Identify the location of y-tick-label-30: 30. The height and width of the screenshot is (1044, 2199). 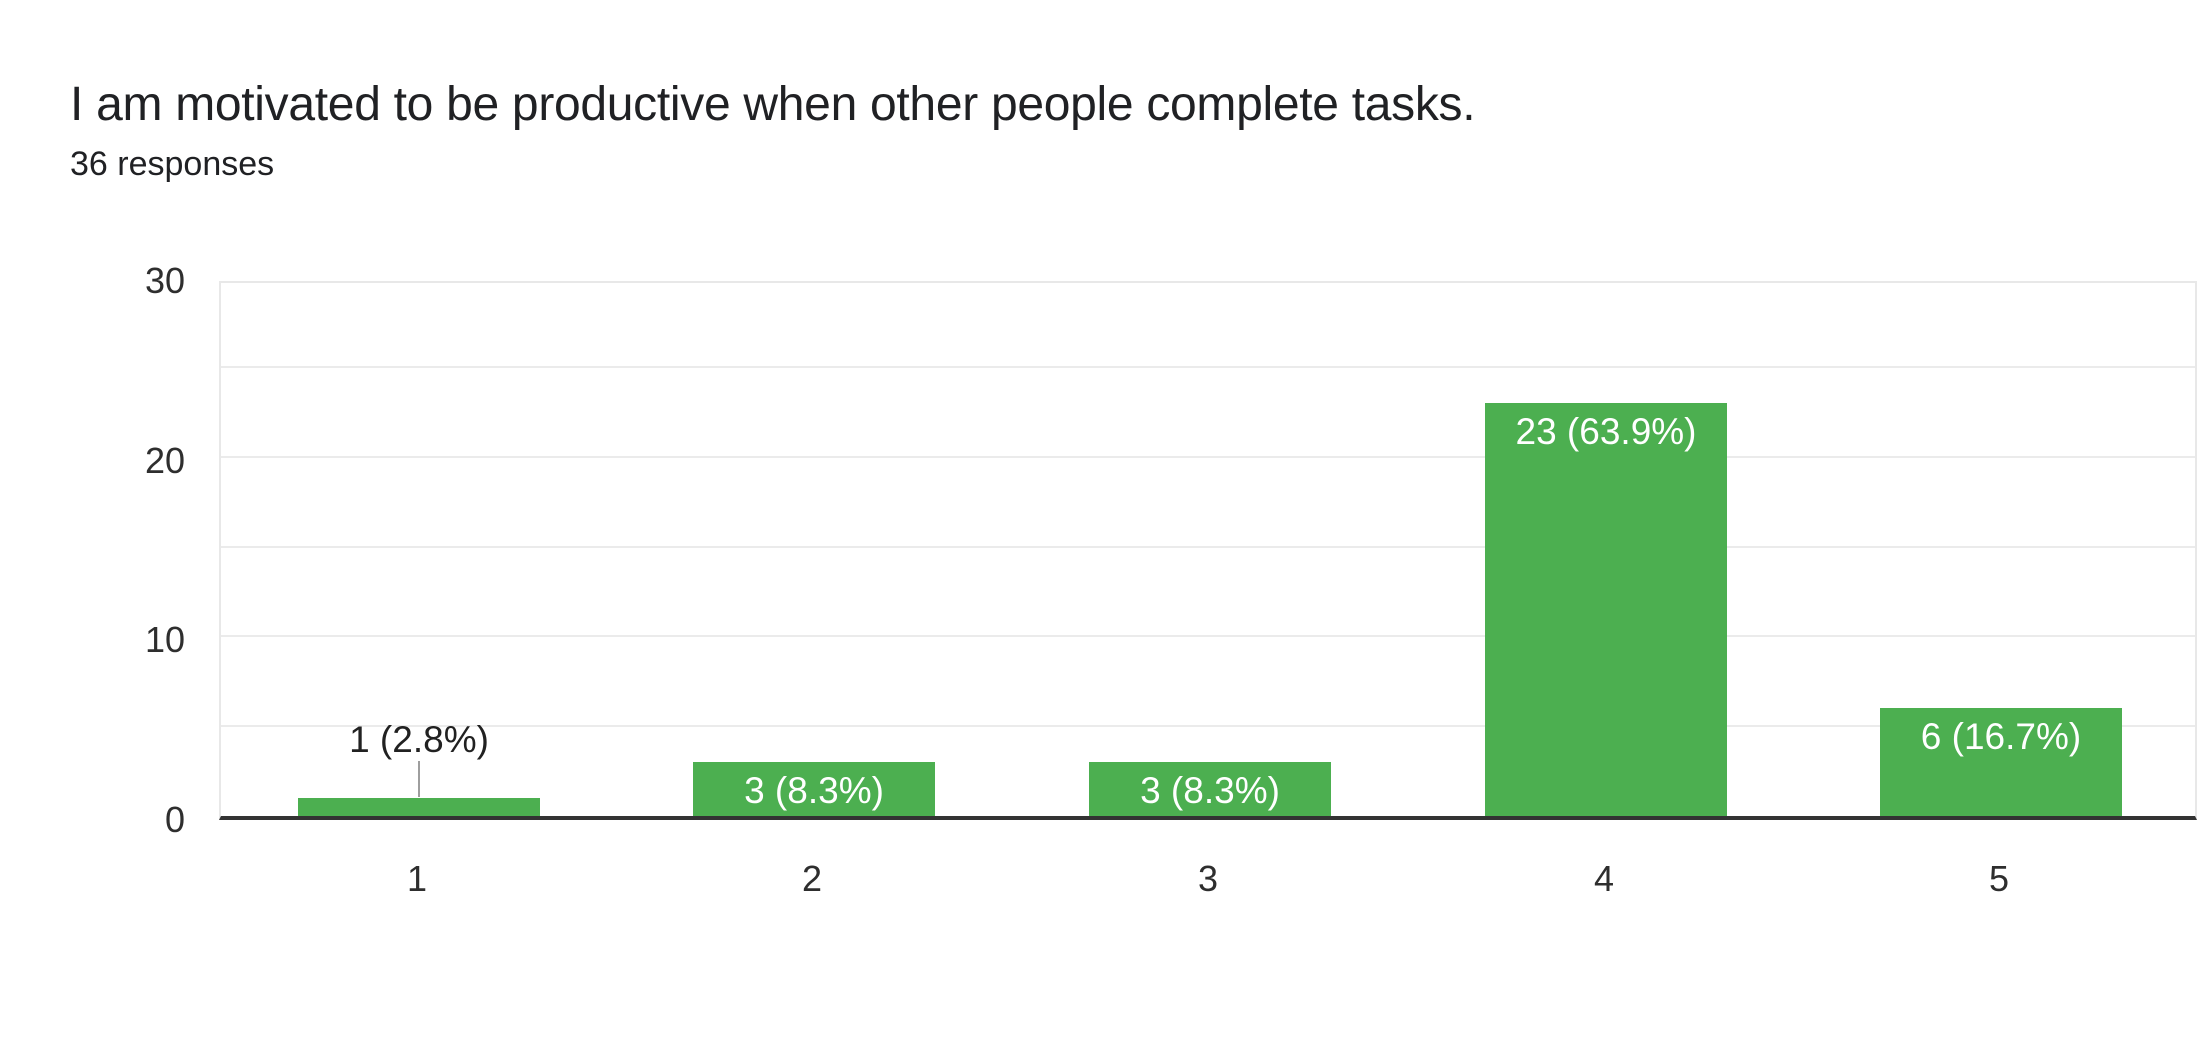
(164, 280).